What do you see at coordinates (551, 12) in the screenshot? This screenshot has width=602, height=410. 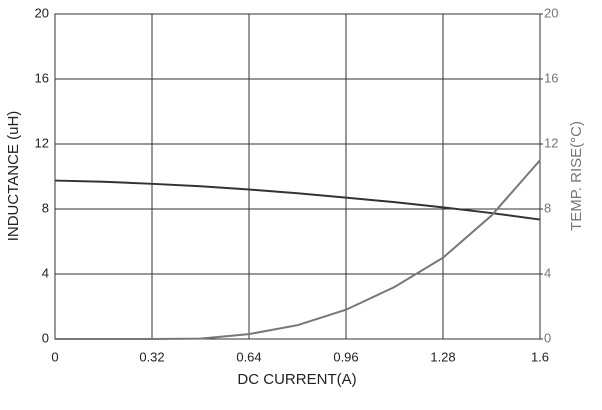 I see `y2-tick-label: 20` at bounding box center [551, 12].